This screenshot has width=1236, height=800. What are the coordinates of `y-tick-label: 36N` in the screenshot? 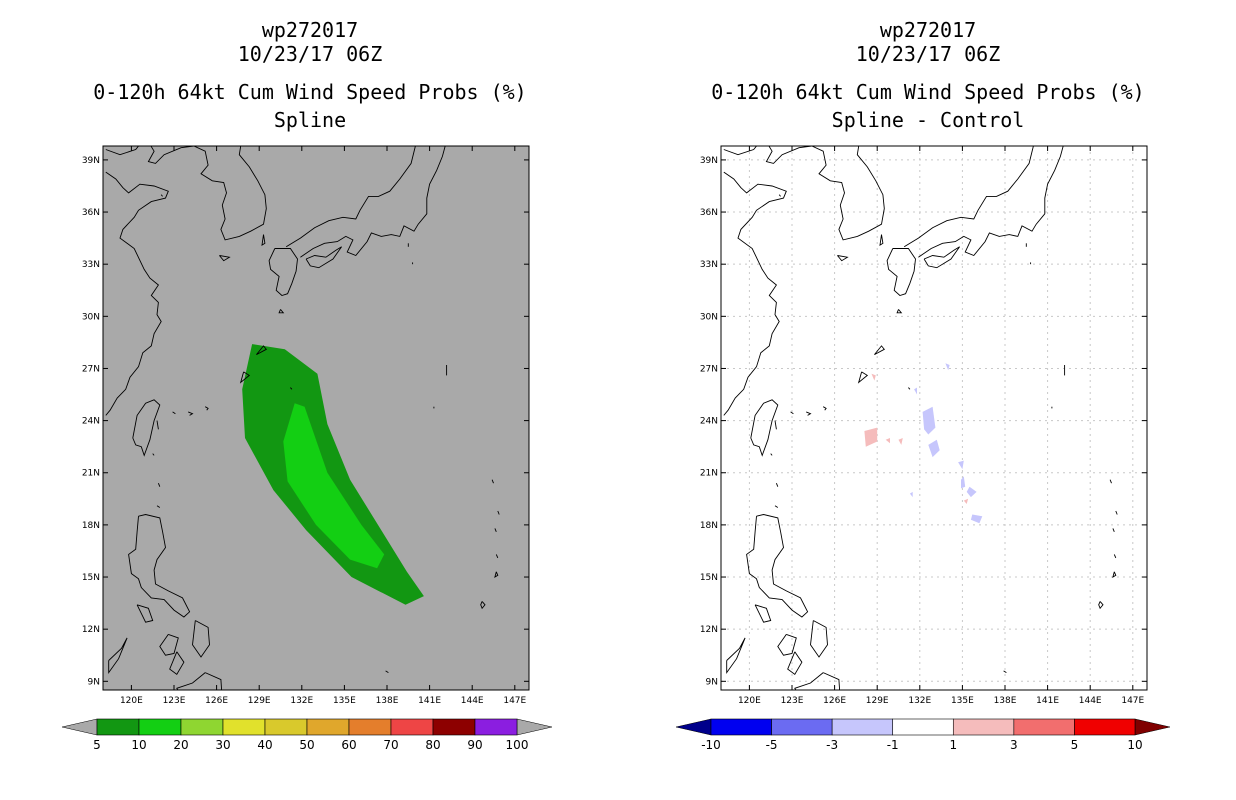 It's located at (709, 213).